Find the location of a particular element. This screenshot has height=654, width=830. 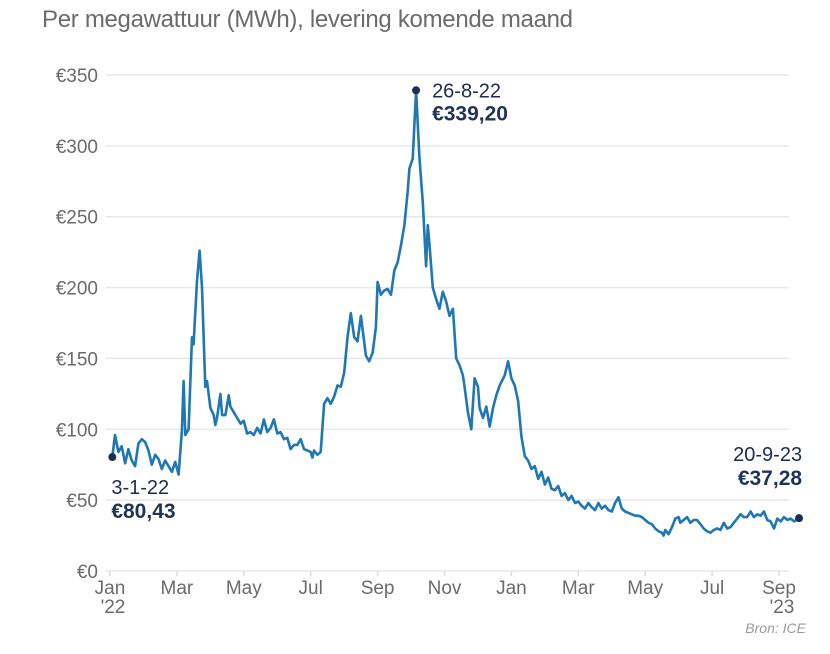

y-tick-label: €150 is located at coordinates (77, 359).